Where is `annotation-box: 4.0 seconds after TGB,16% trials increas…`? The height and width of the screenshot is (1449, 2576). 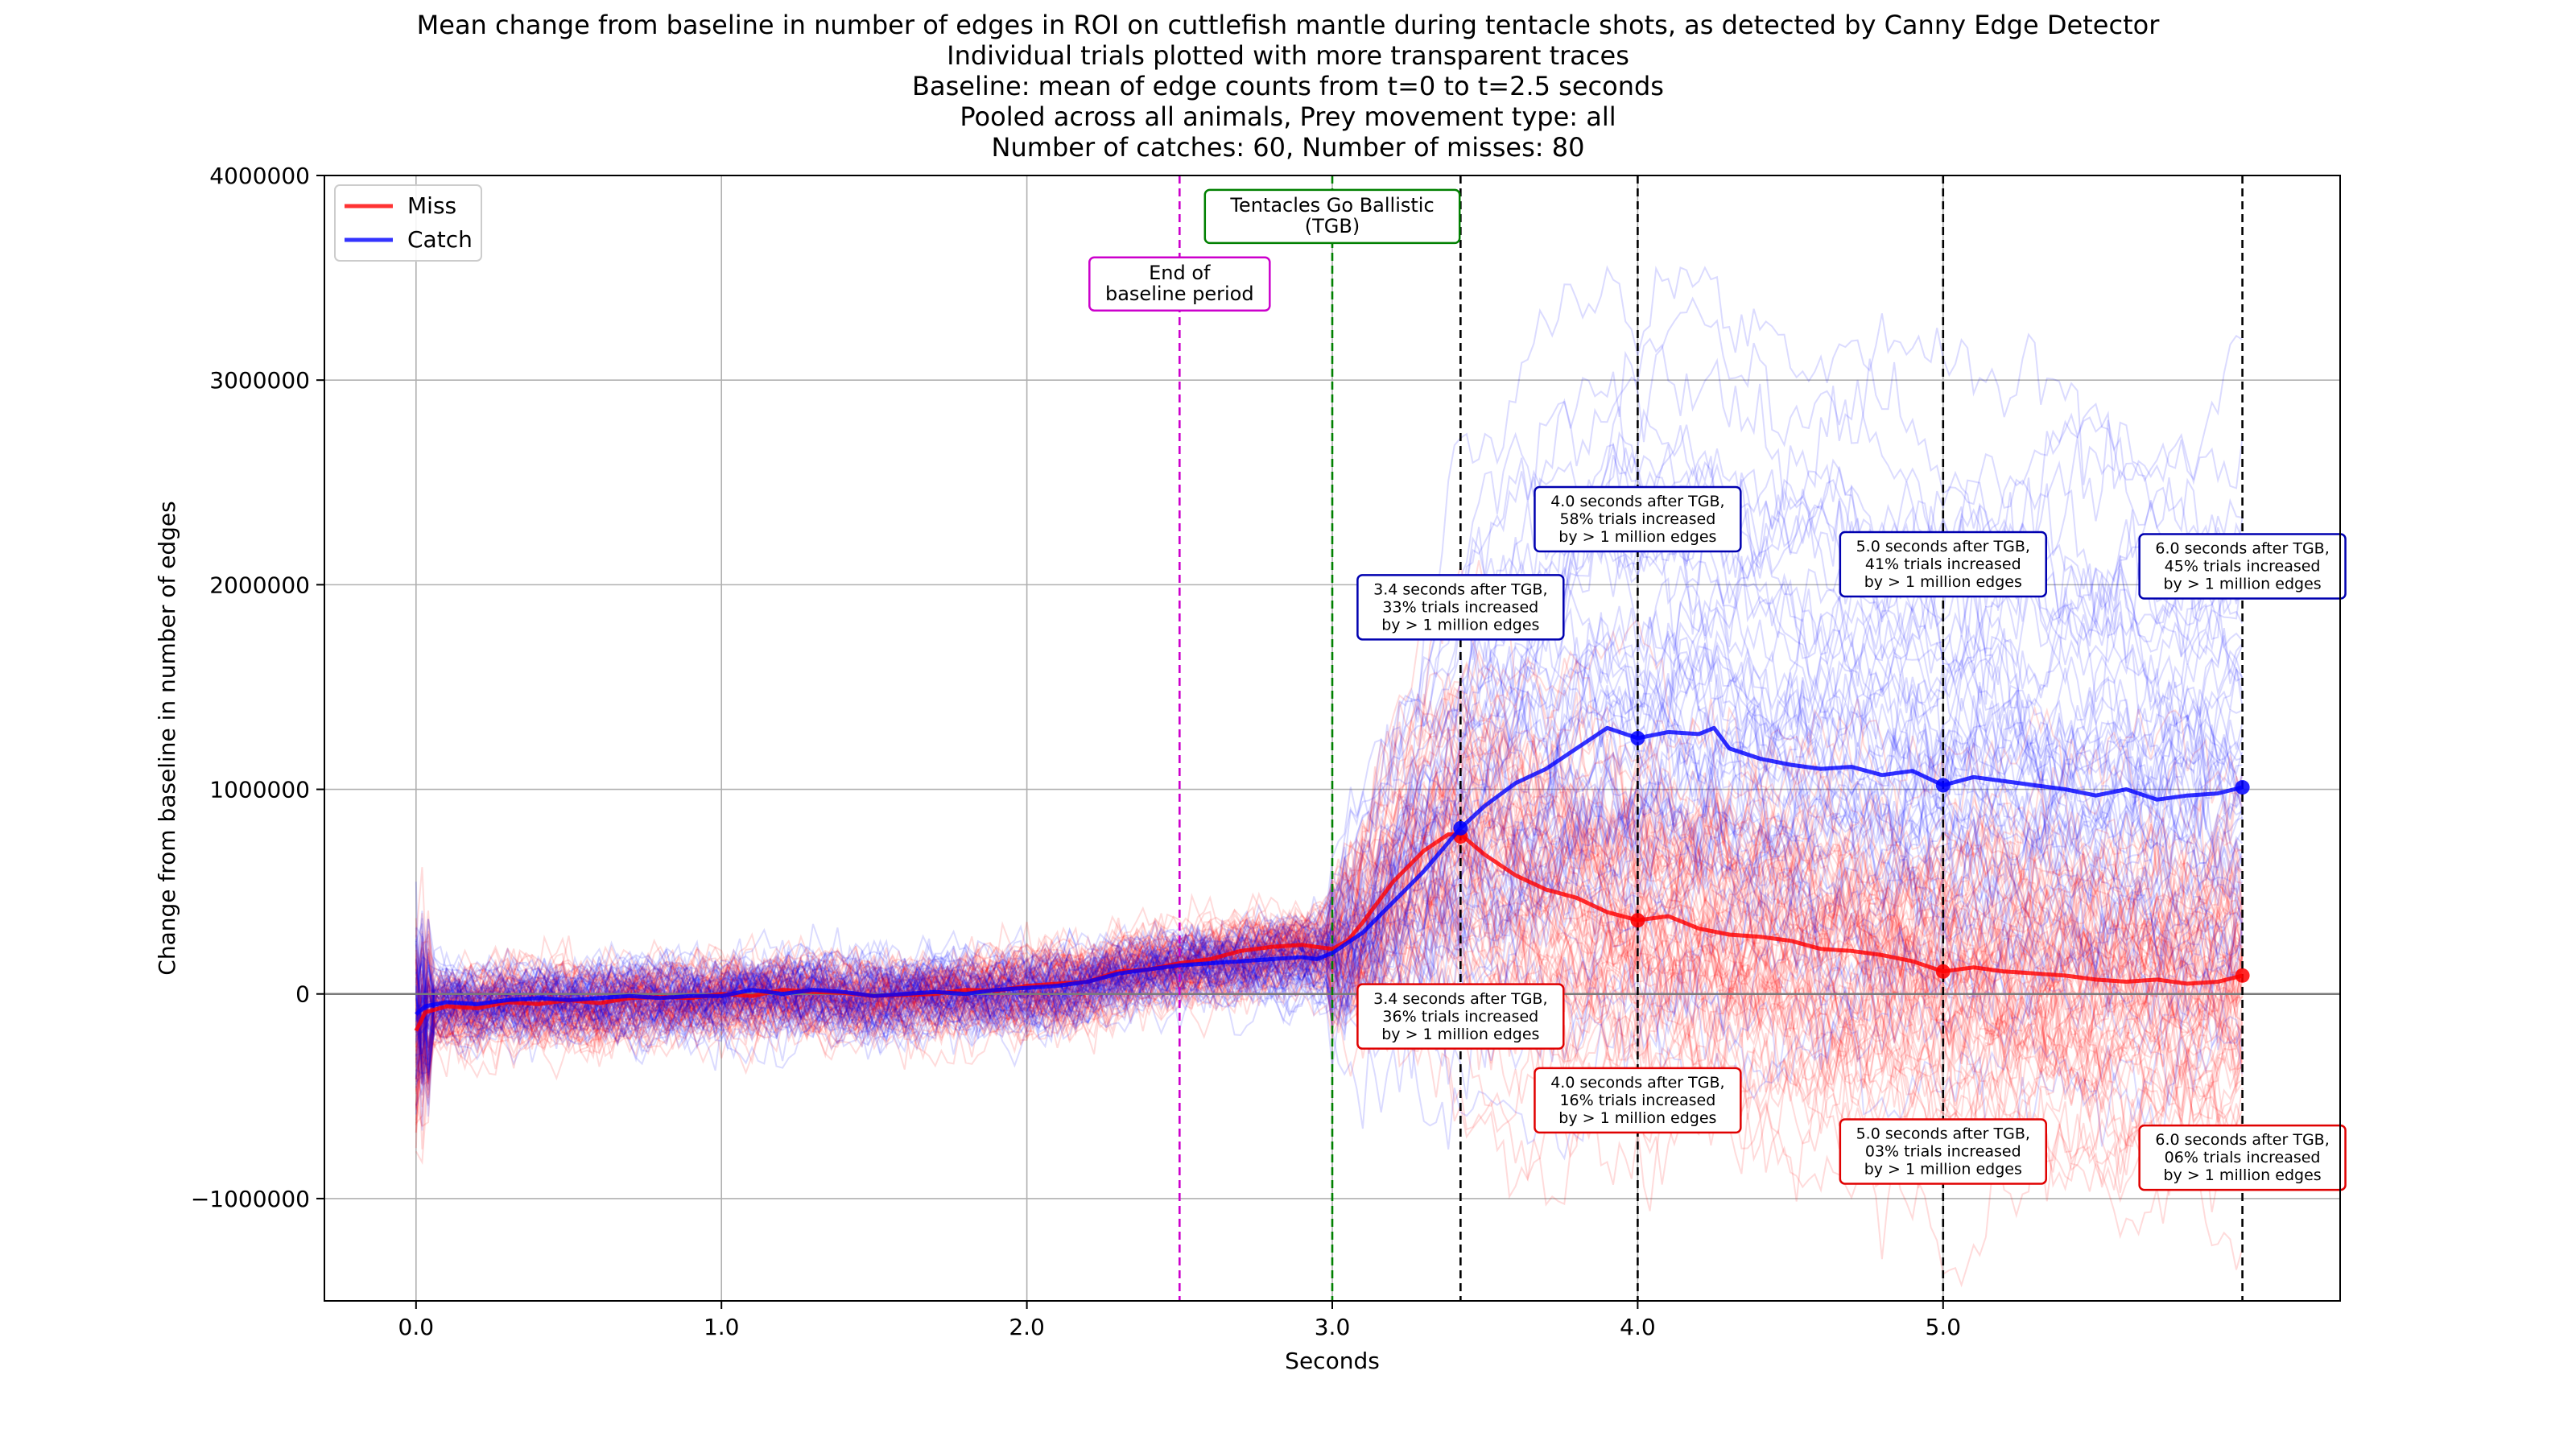
annotation-box: 4.0 seconds after TGB,16% trials increas… is located at coordinates (1638, 1100).